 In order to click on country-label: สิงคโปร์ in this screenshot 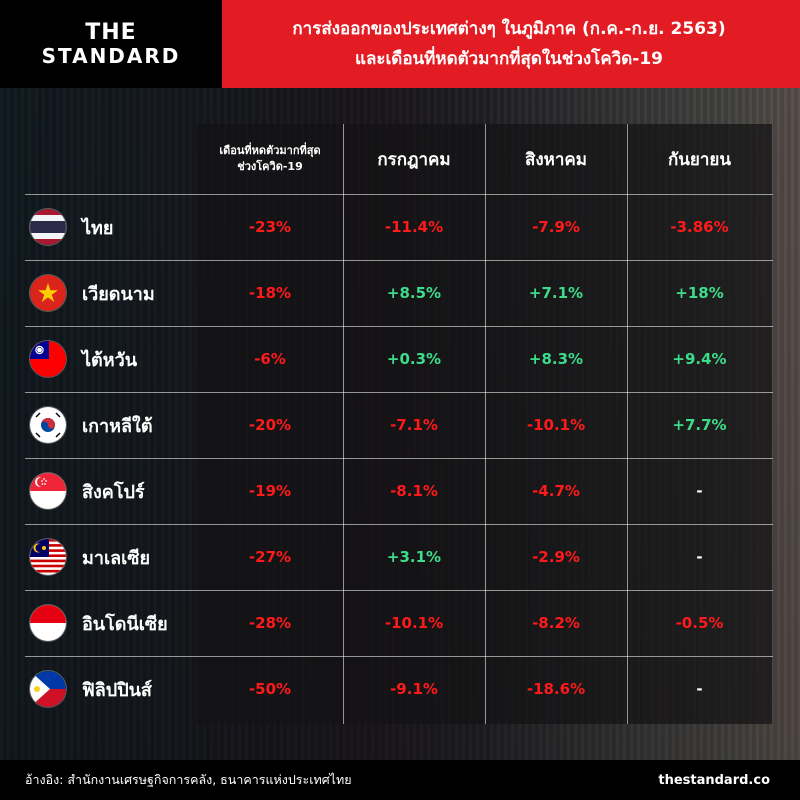, I will do `click(87, 491)`.